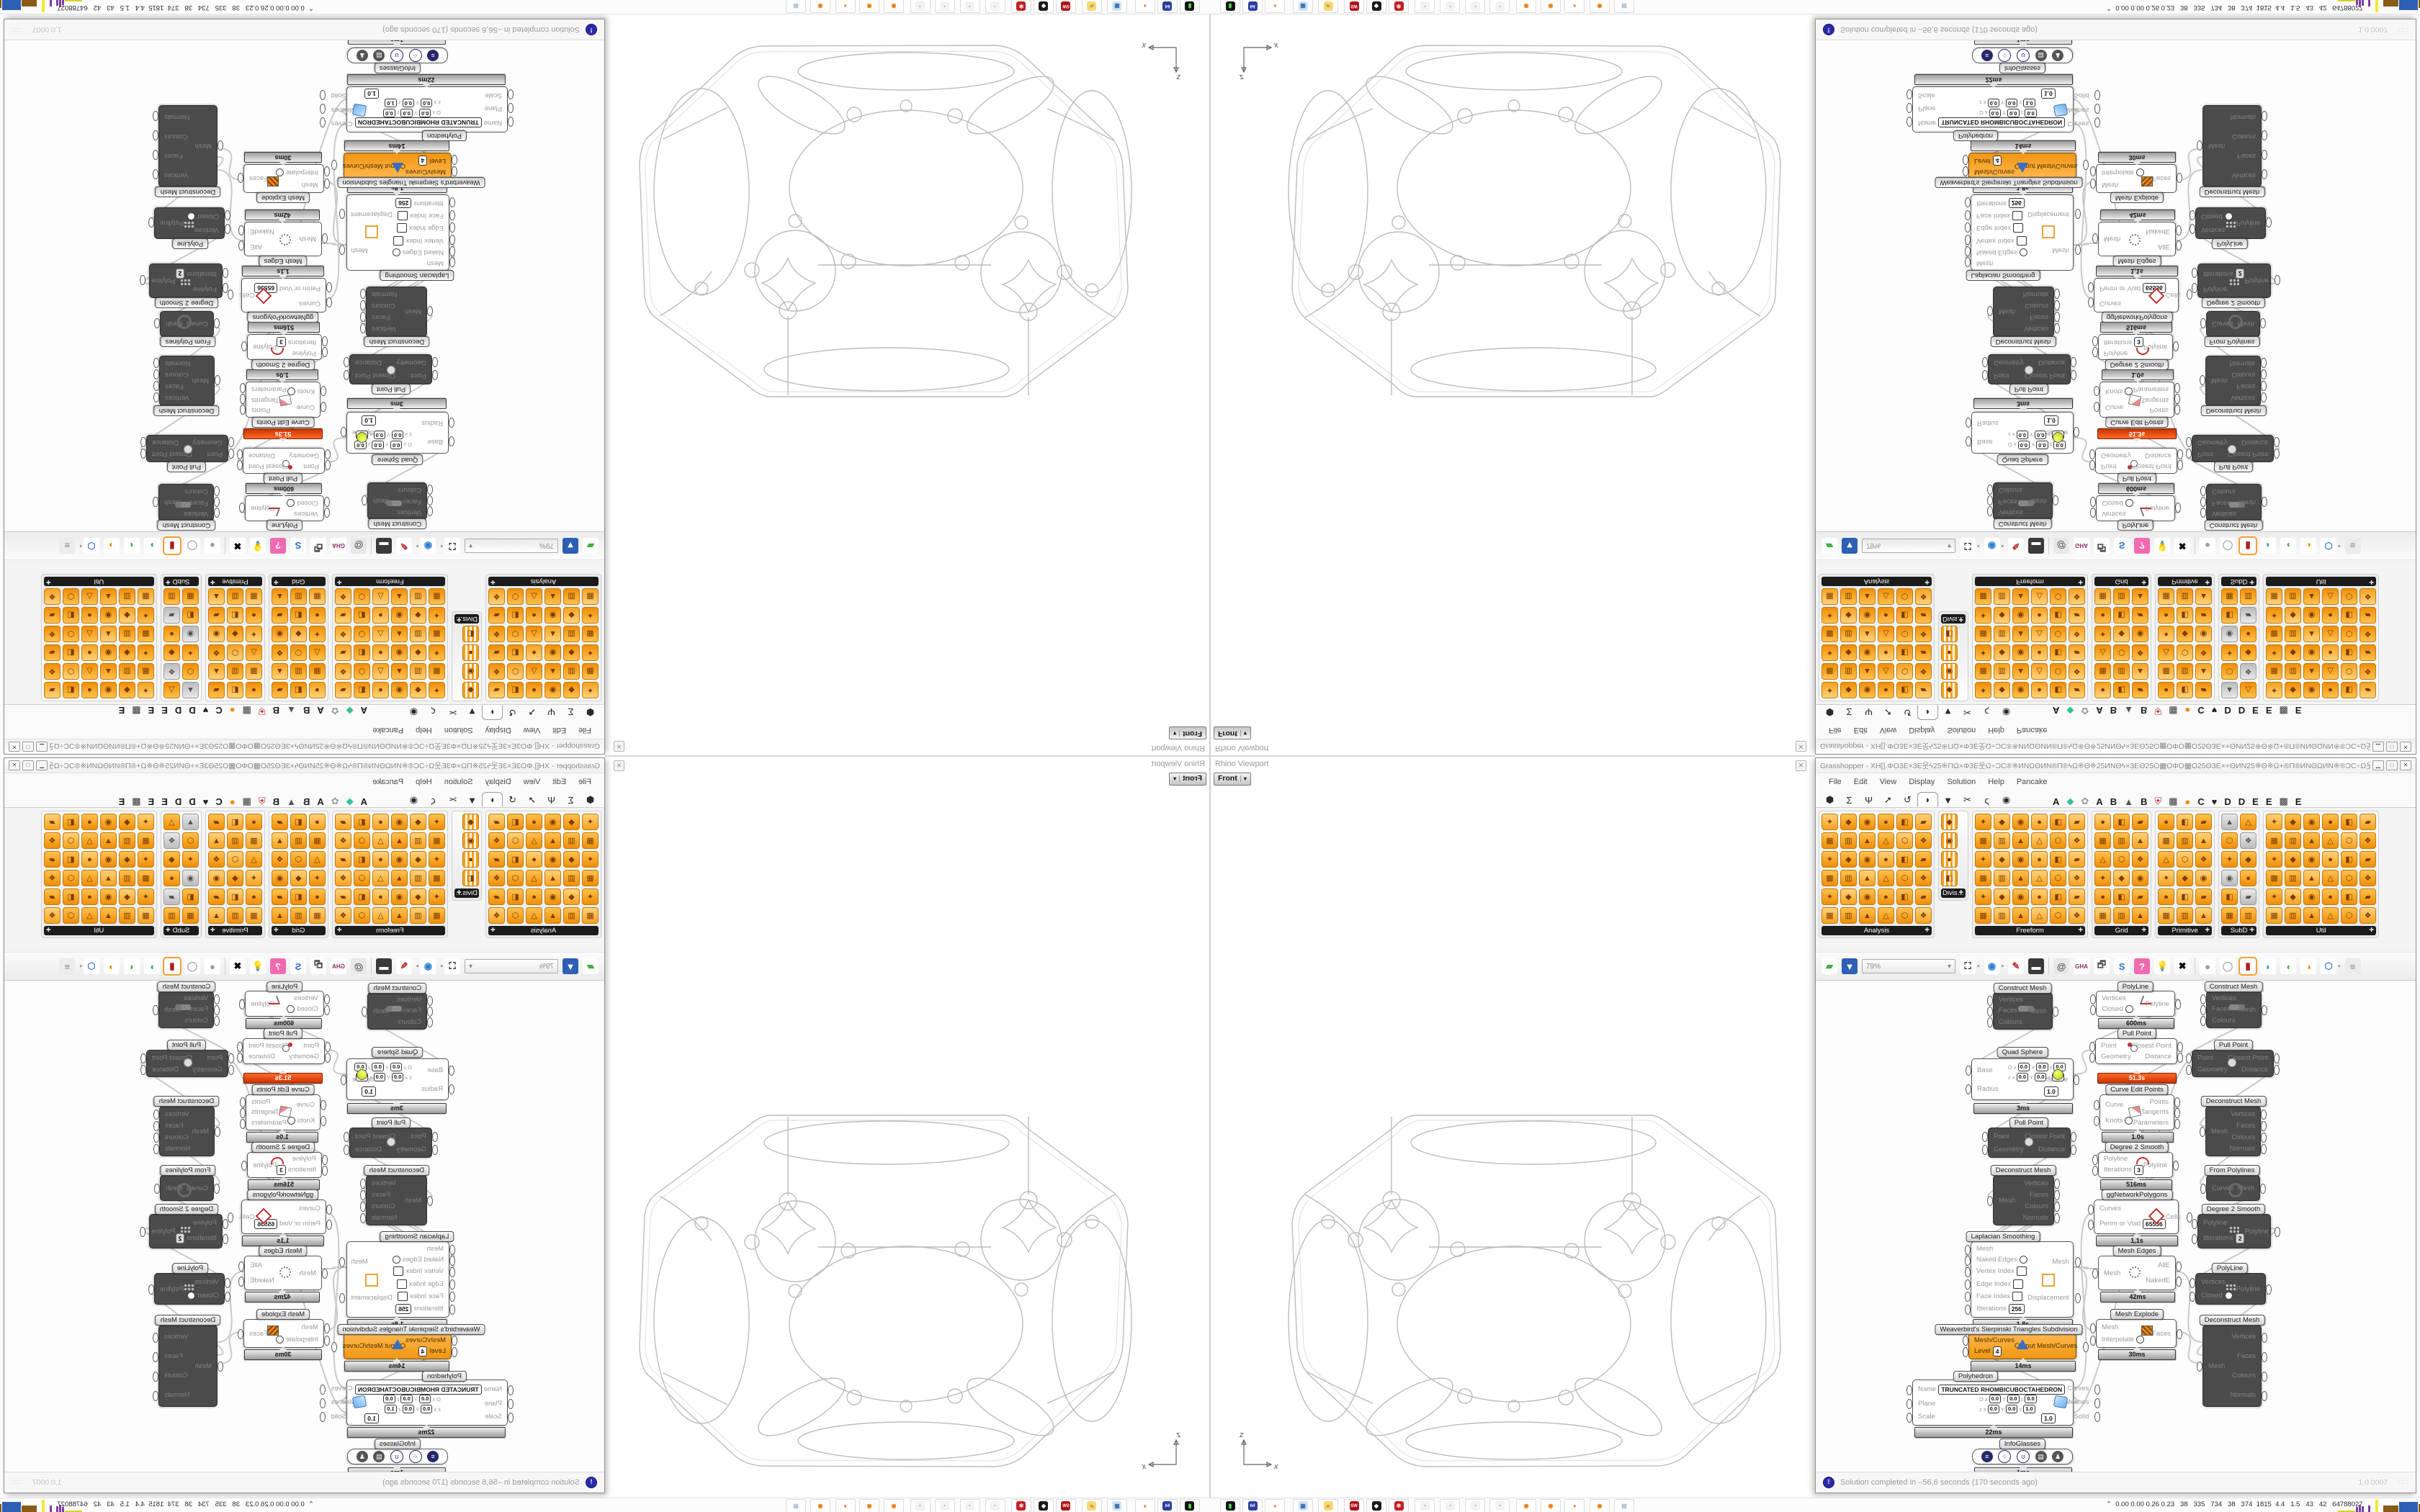  Describe the element at coordinates (246, 296) in the screenshot. I see `output-param: Cells` at that location.